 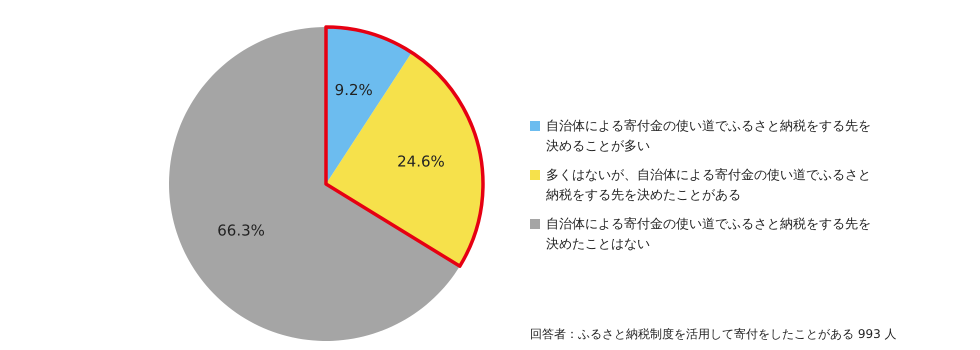 I want to click on data-label: 24.6%, so click(x=421, y=161).